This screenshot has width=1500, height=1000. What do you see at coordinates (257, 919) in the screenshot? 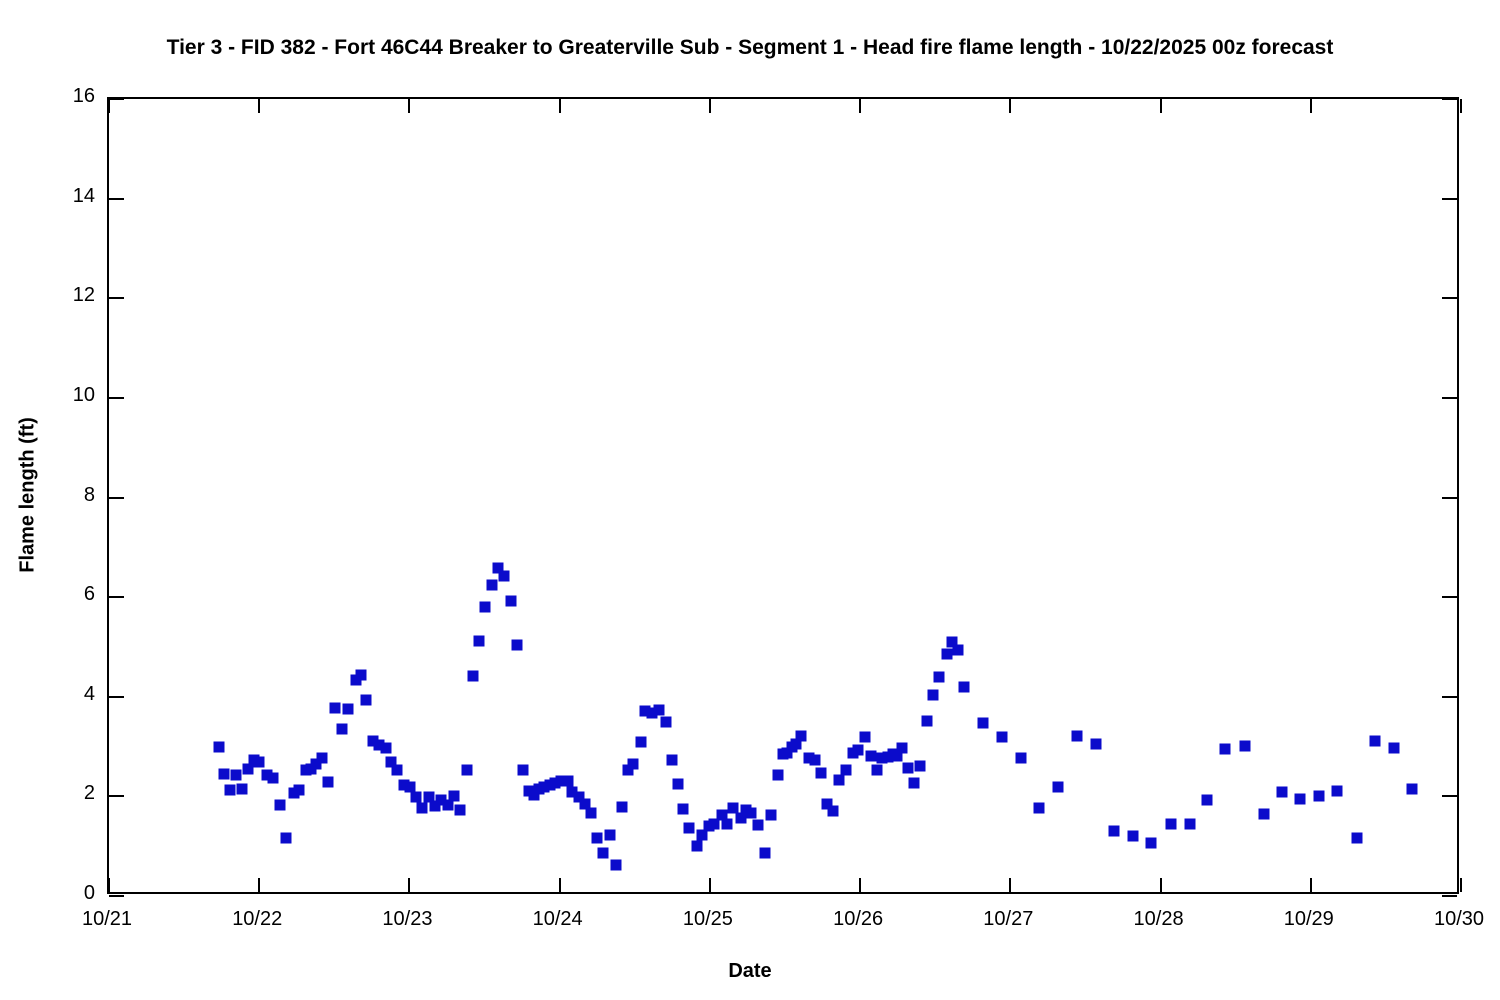
I see `x-tick-label: 10/22` at bounding box center [257, 919].